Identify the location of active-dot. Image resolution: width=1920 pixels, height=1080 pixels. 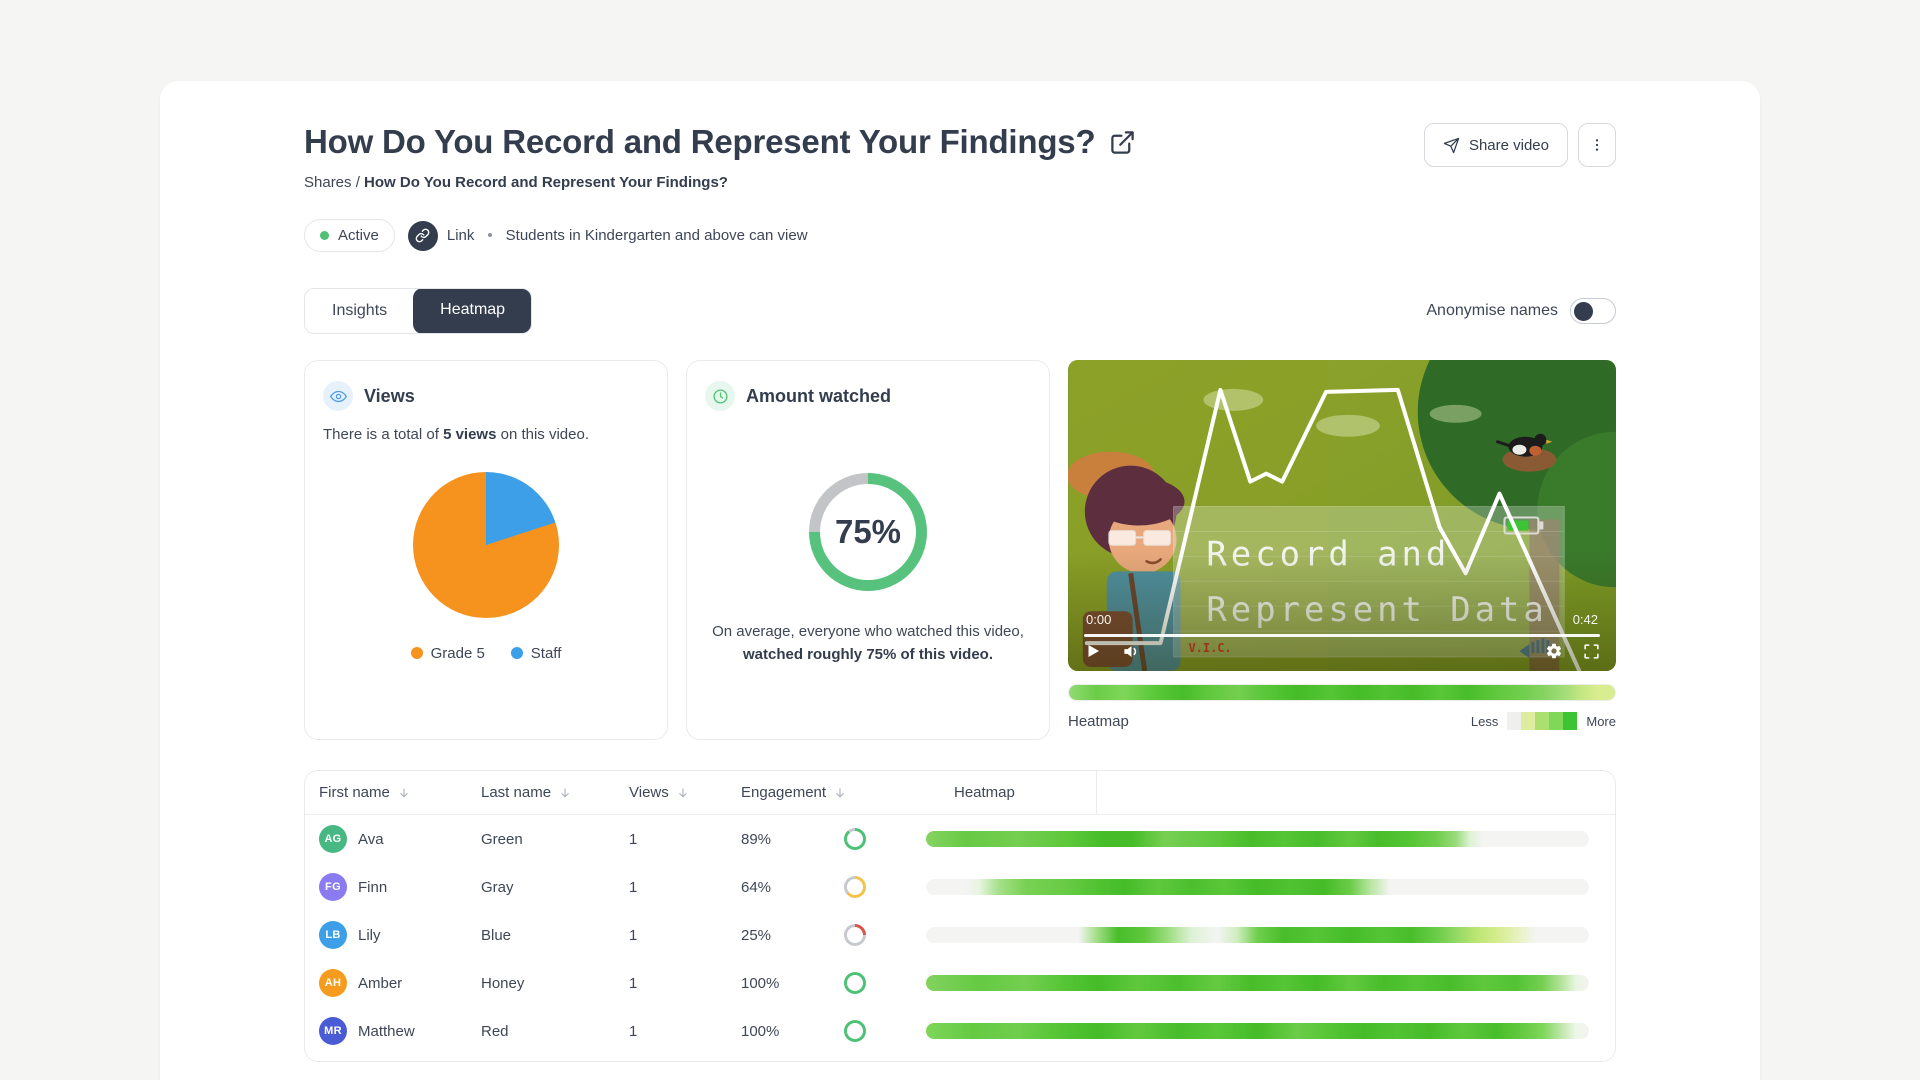
(324, 235).